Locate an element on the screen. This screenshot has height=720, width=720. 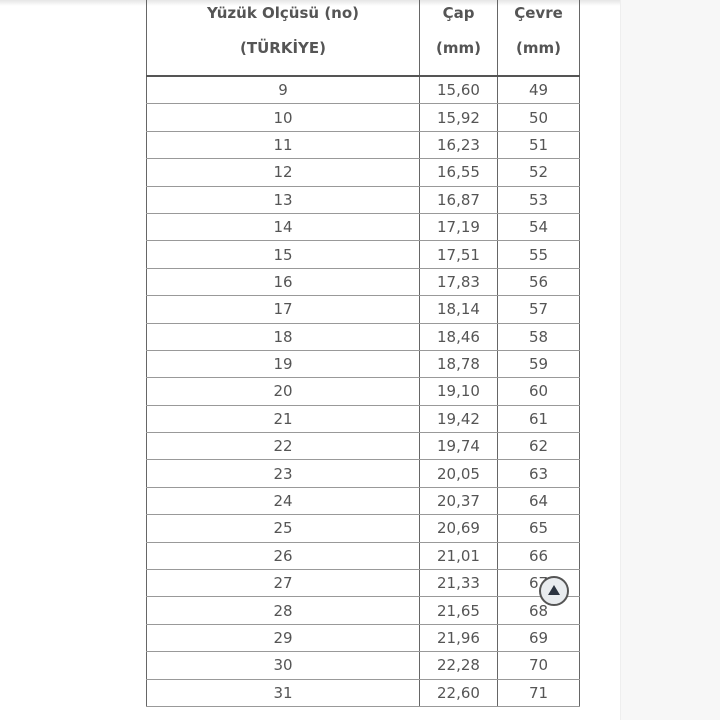
size-cell: 27 is located at coordinates (283, 583).